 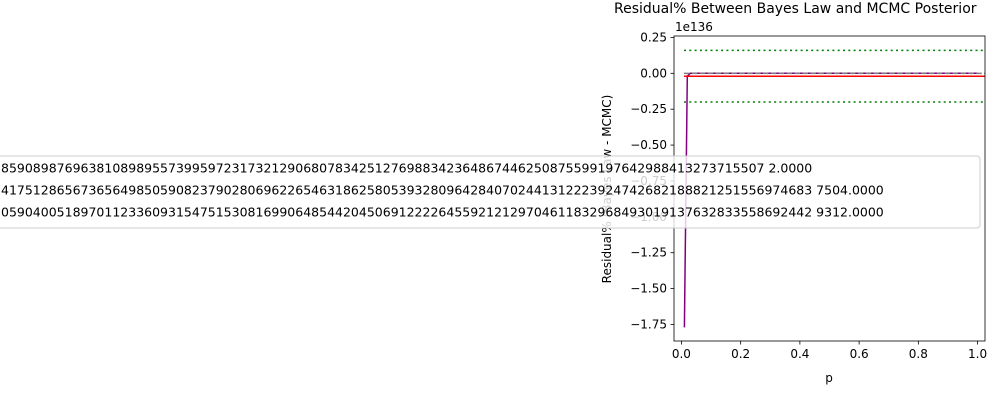 What do you see at coordinates (694, 27) in the screenshot?
I see `y-offset-text: 1e136` at bounding box center [694, 27].